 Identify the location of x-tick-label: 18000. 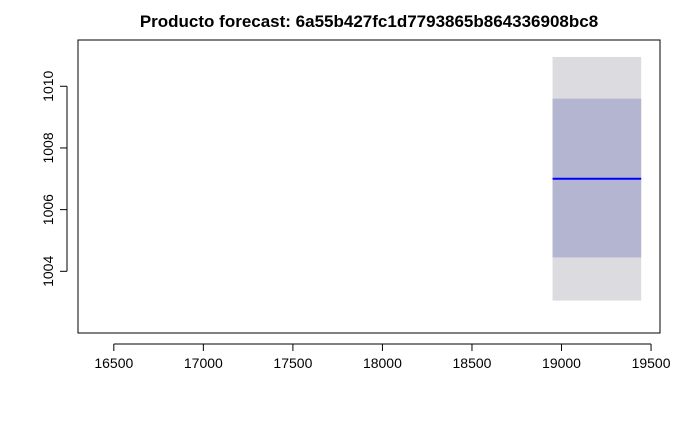
(382, 363).